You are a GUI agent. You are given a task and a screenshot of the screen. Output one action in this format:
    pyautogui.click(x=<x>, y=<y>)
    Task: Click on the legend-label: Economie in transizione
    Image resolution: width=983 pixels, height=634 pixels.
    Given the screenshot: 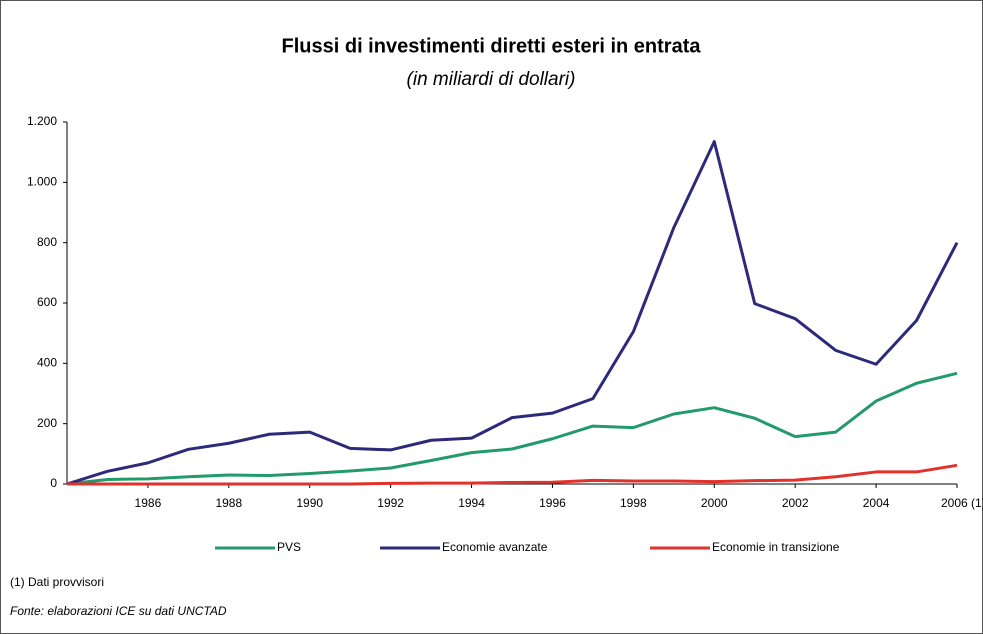 What is the action you would take?
    pyautogui.click(x=776, y=547)
    